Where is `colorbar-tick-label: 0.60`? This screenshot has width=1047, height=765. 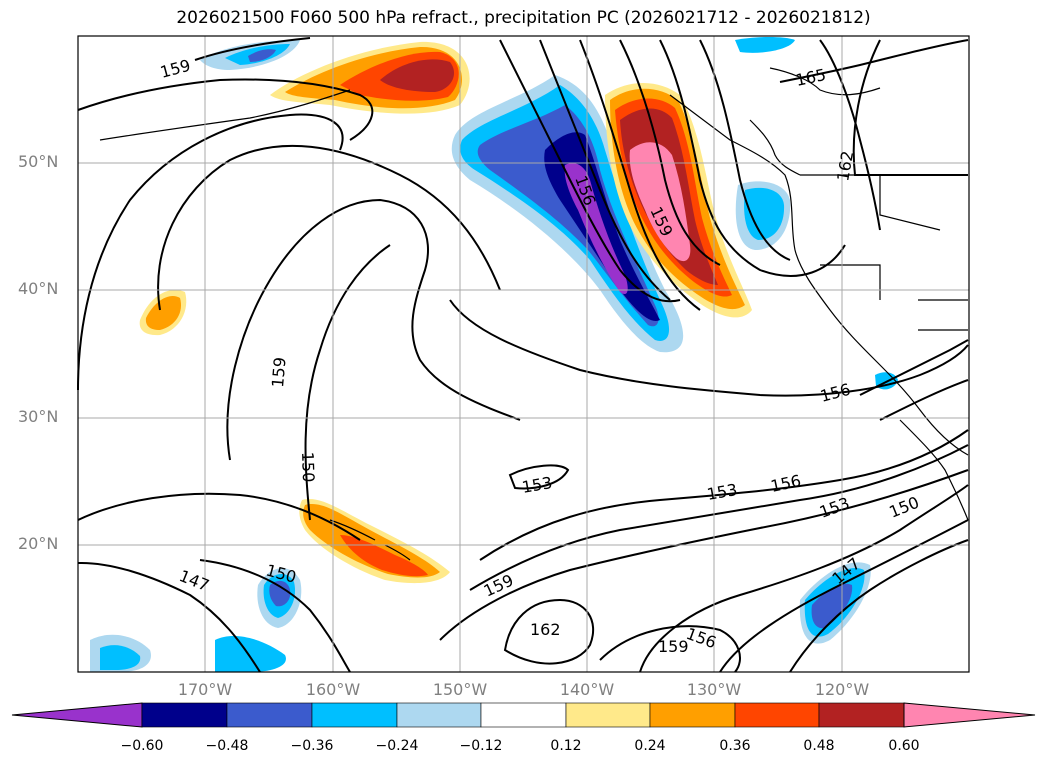 colorbar-tick-label: 0.60 is located at coordinates (904, 746).